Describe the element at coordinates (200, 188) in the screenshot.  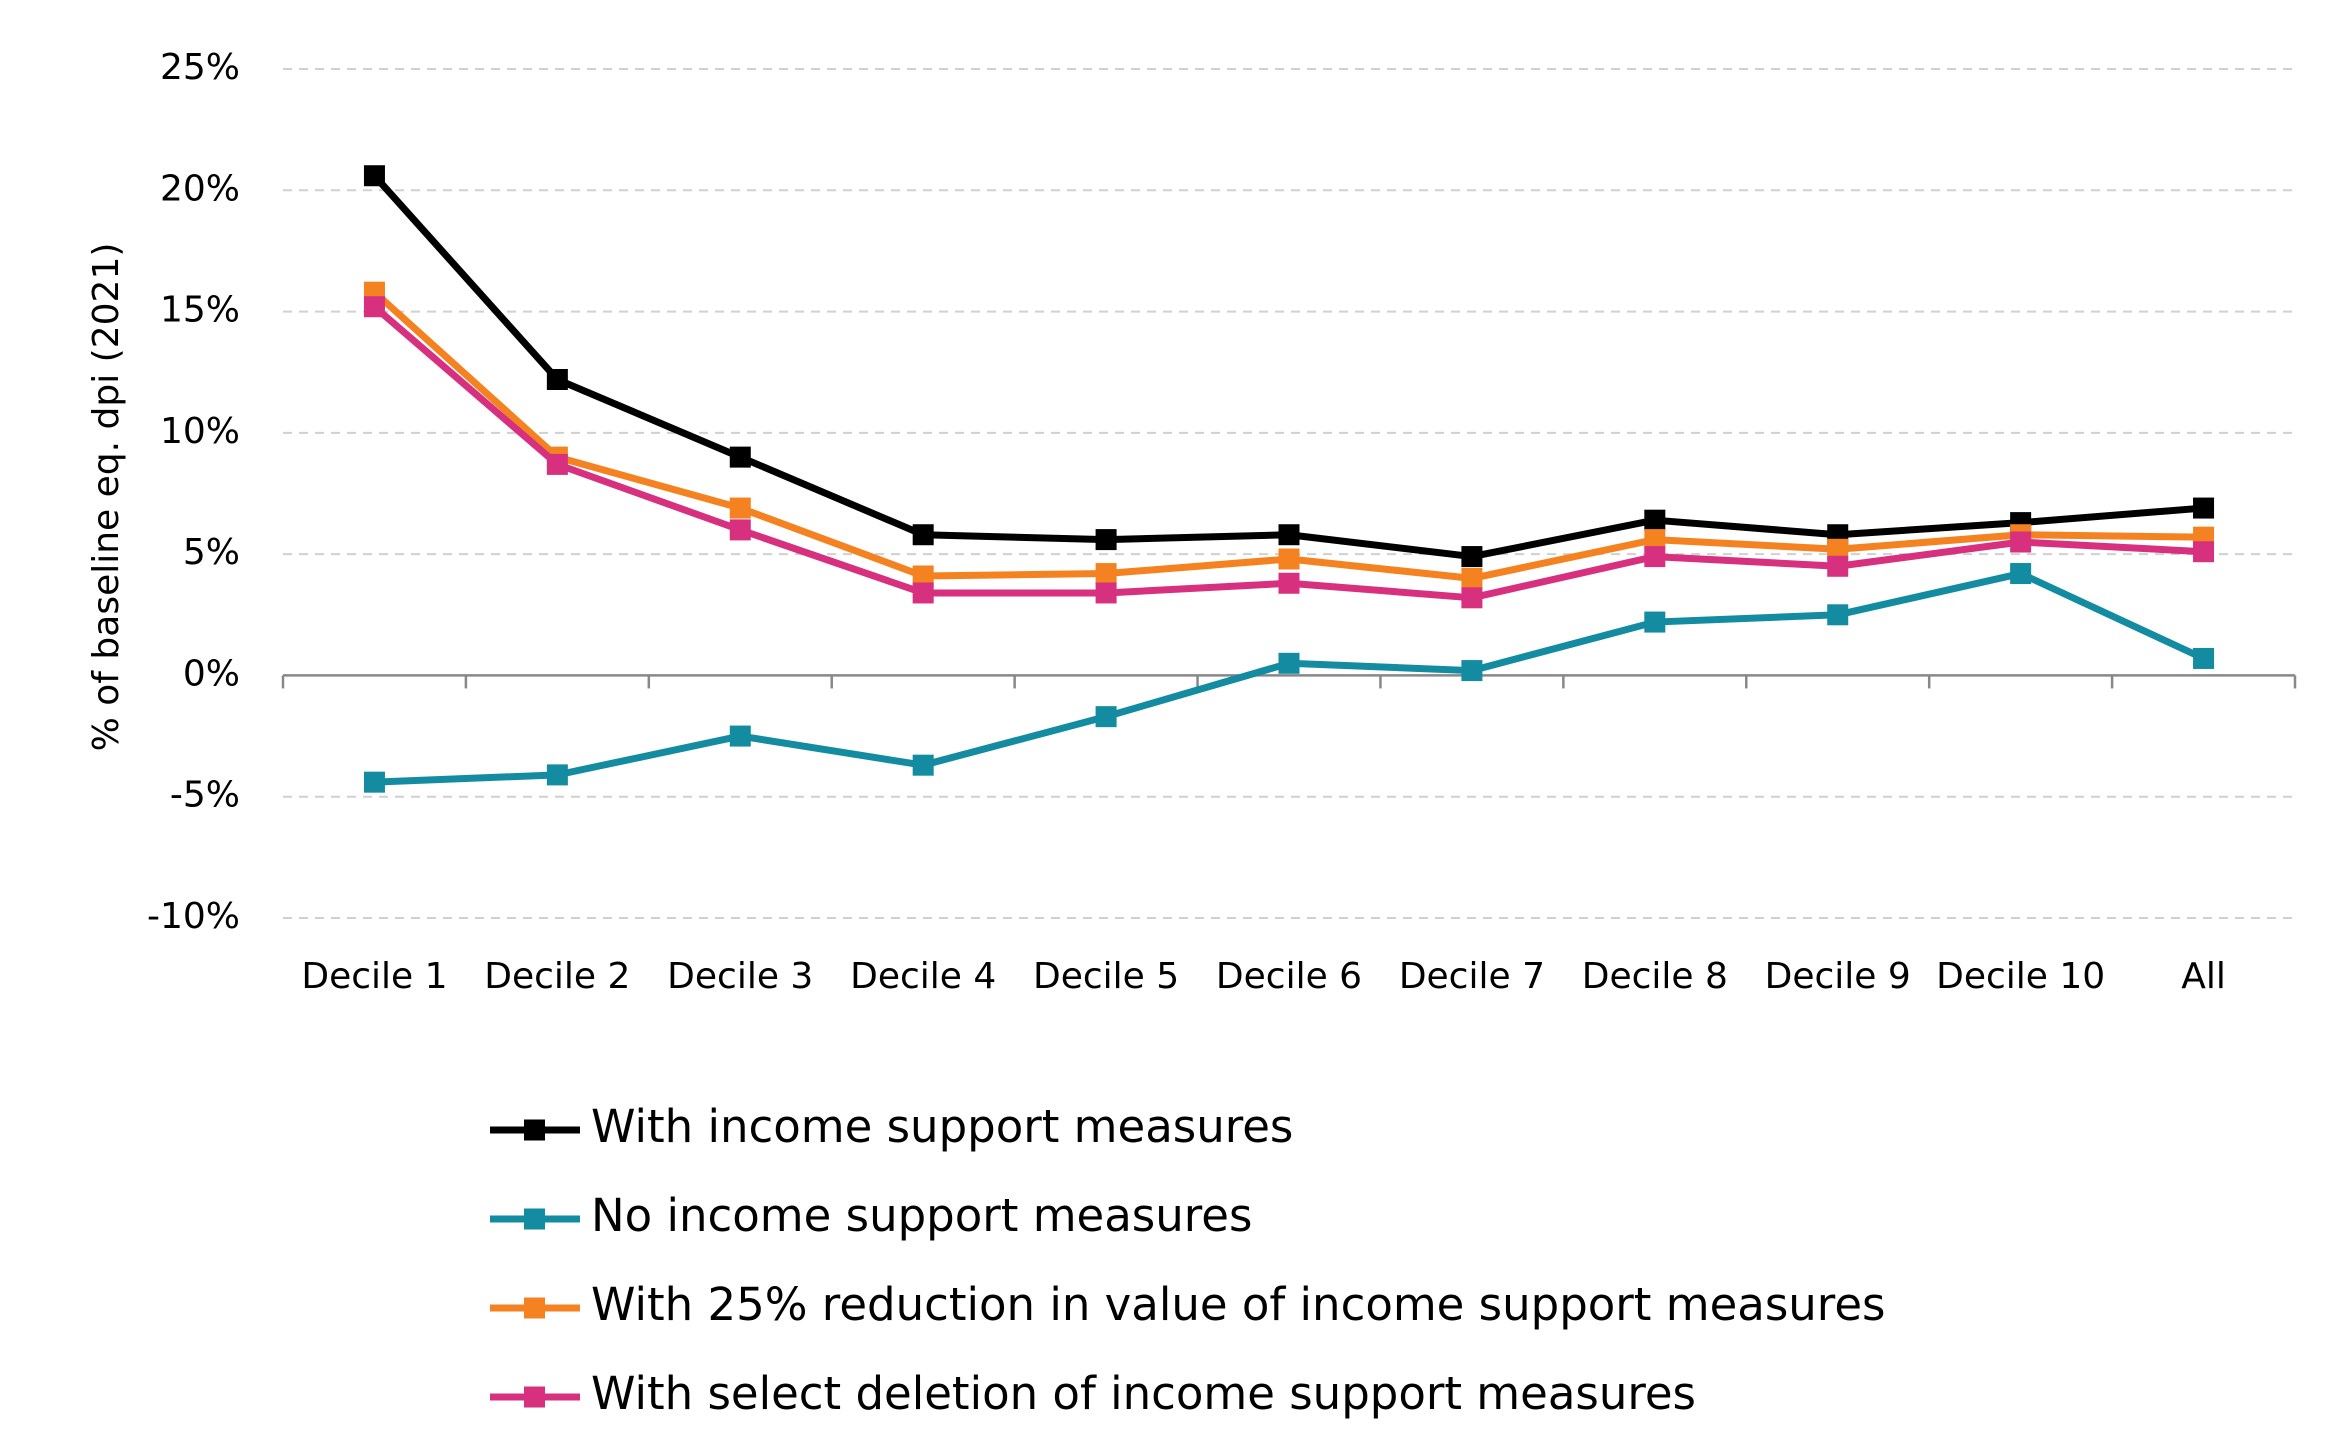
I see `y-tick-label: 20%` at that location.